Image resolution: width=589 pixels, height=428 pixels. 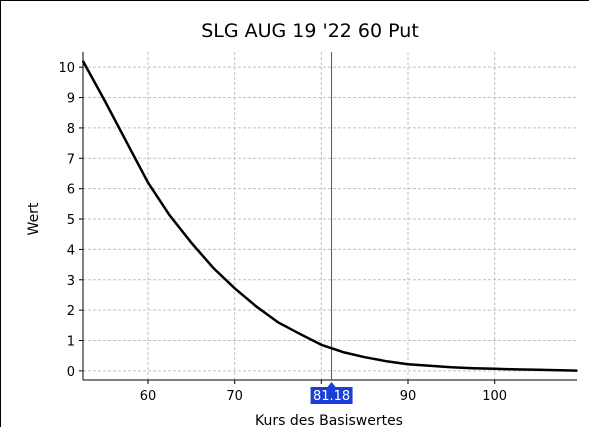 What do you see at coordinates (71, 220) in the screenshot?
I see `y-tick-label: 5` at bounding box center [71, 220].